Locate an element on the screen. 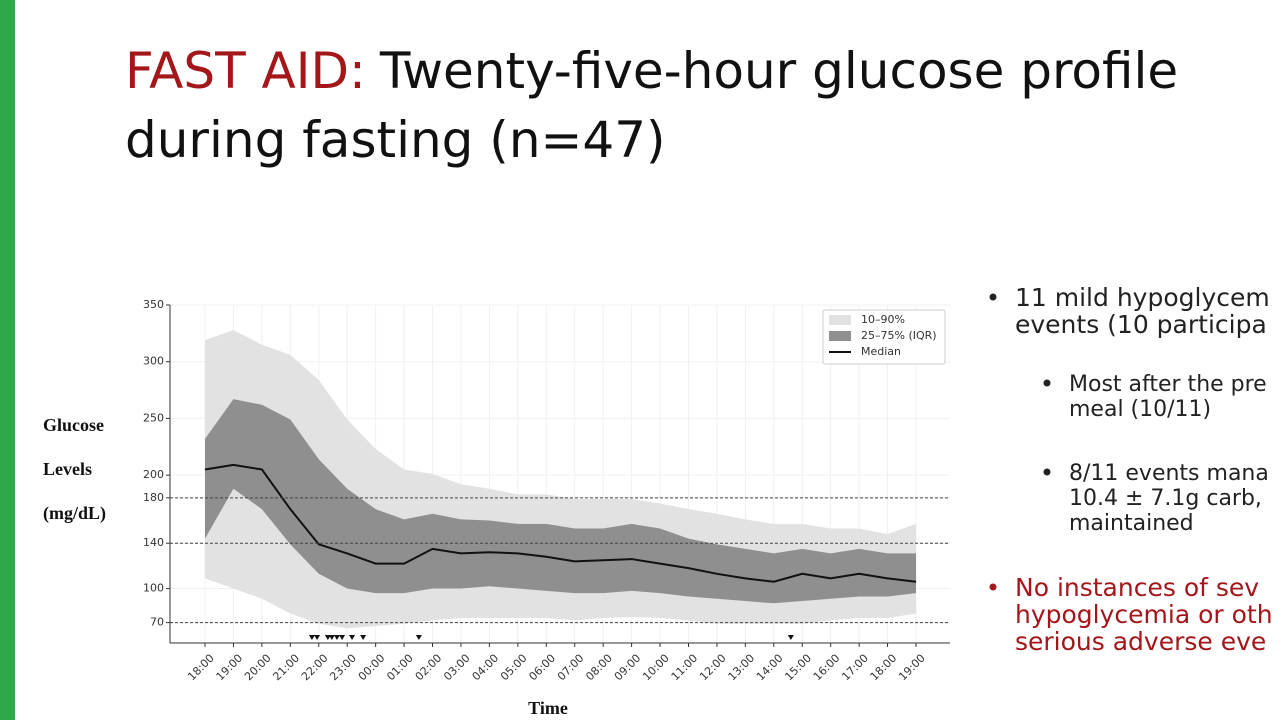  bullet-text: maintained is located at coordinates (1131, 523).